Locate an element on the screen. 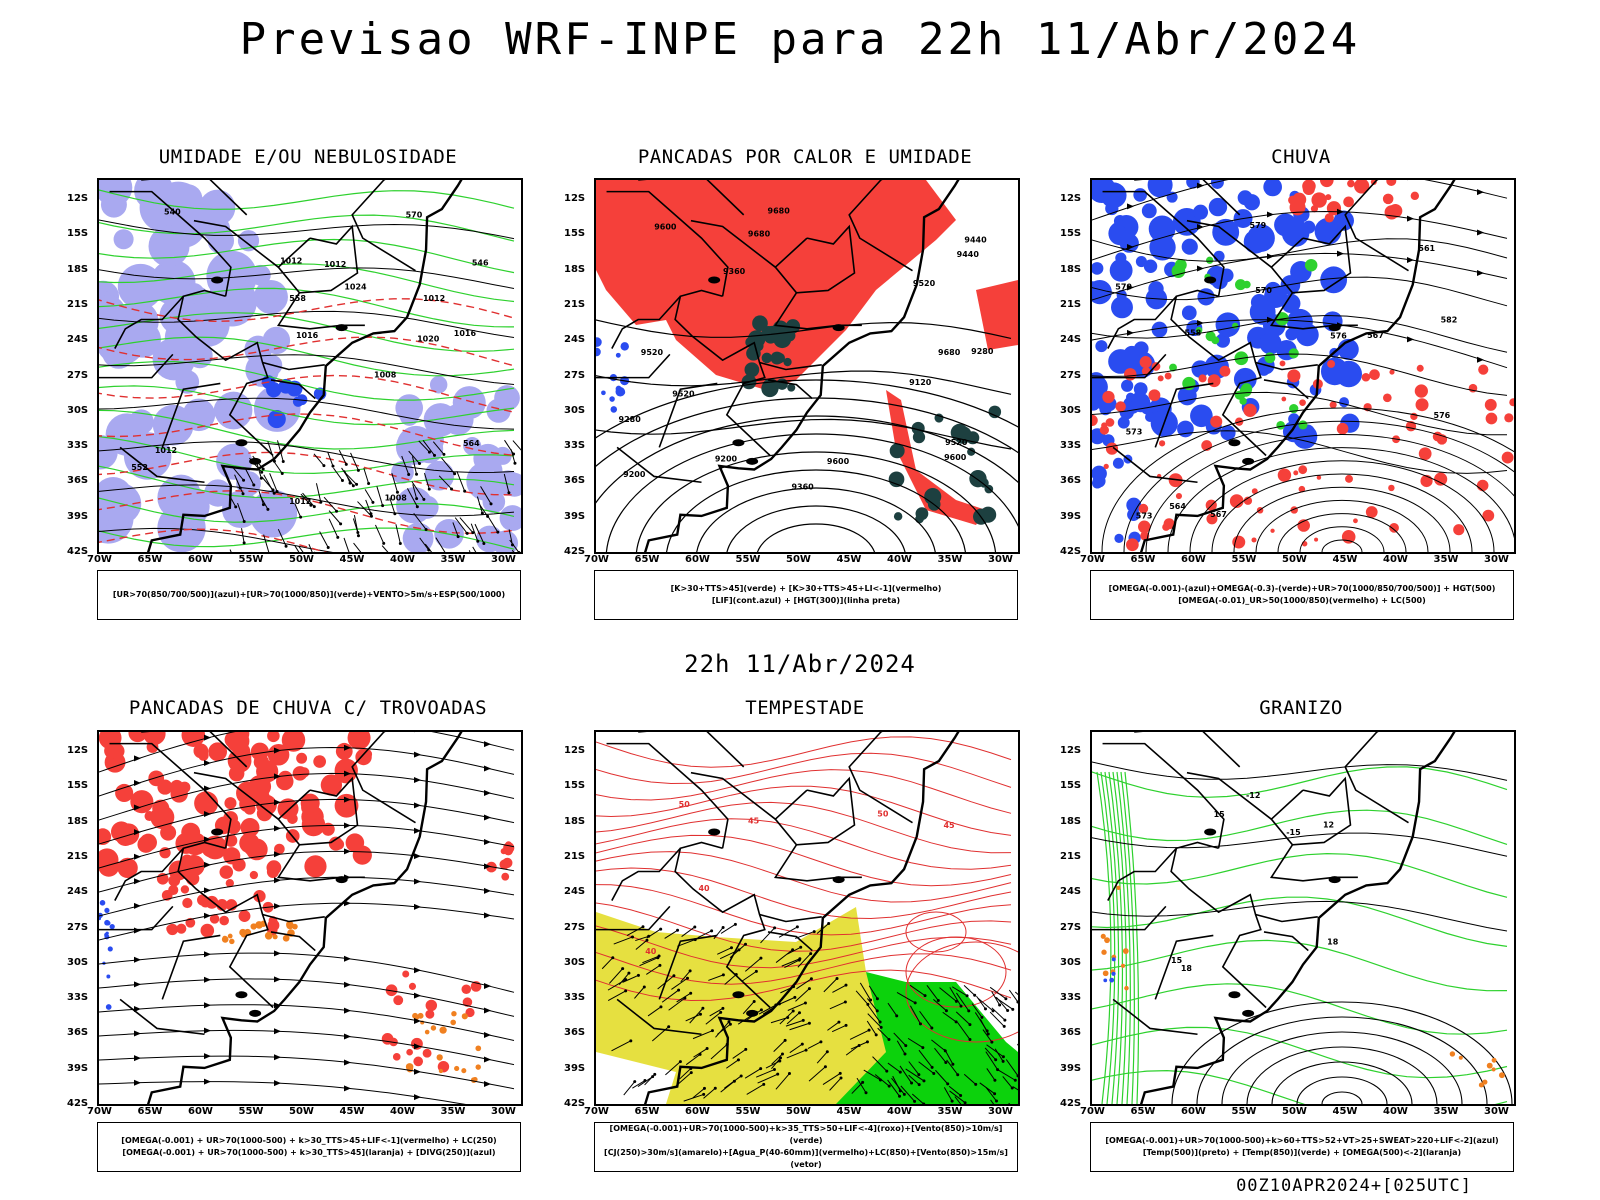  contour-label: 45 is located at coordinates (754, 821).